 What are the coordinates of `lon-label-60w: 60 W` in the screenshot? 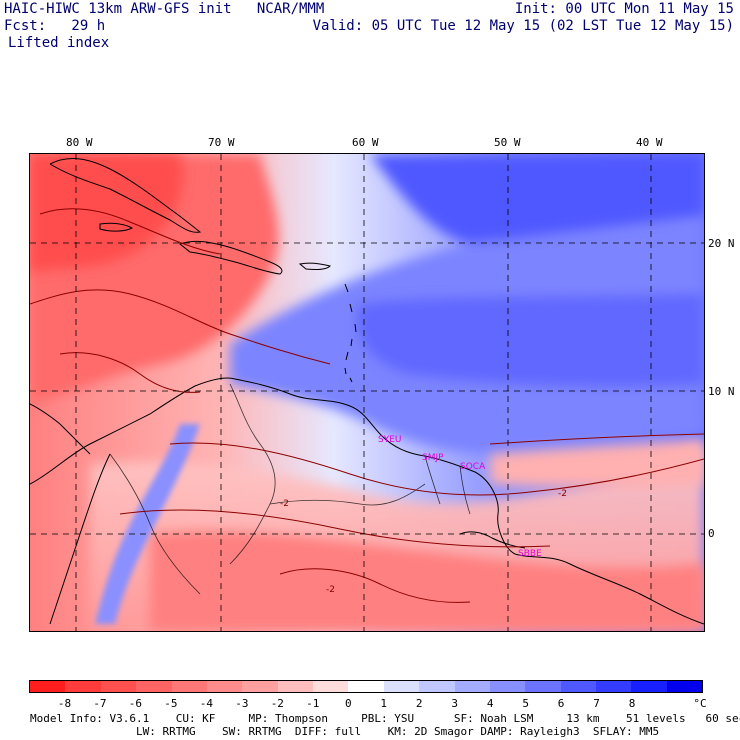 It's located at (365, 142).